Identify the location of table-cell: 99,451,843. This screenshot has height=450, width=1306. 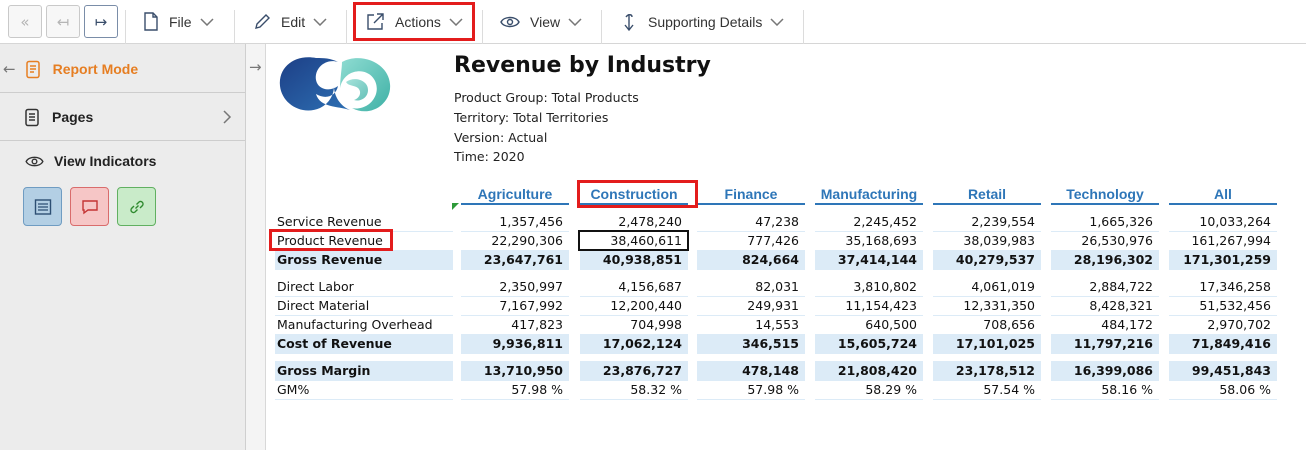
(1231, 370).